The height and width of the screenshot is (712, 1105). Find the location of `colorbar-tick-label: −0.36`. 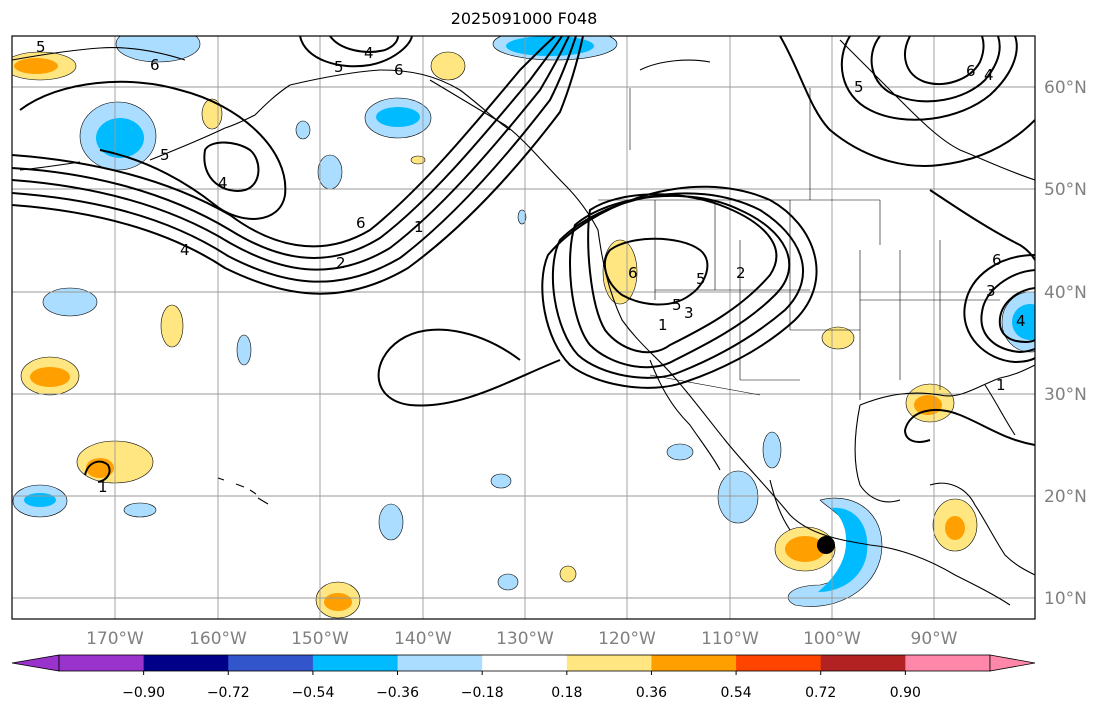

colorbar-tick-label: −0.36 is located at coordinates (397, 693).